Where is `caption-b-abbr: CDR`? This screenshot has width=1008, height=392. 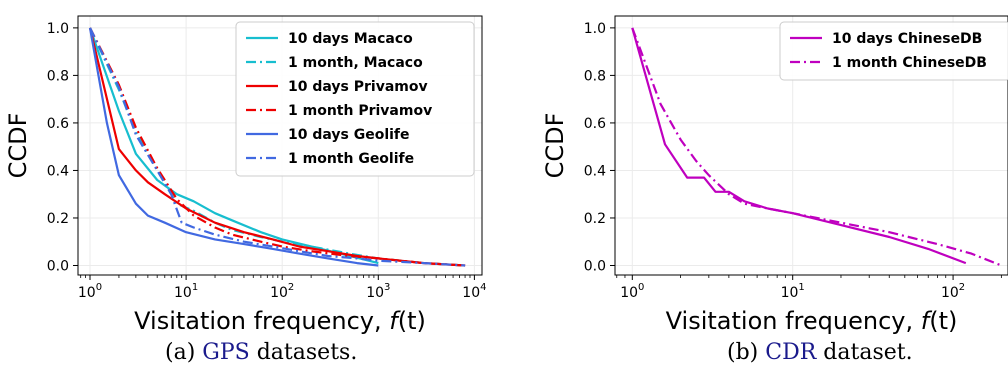
caption-b-abbr: CDR is located at coordinates (791, 352).